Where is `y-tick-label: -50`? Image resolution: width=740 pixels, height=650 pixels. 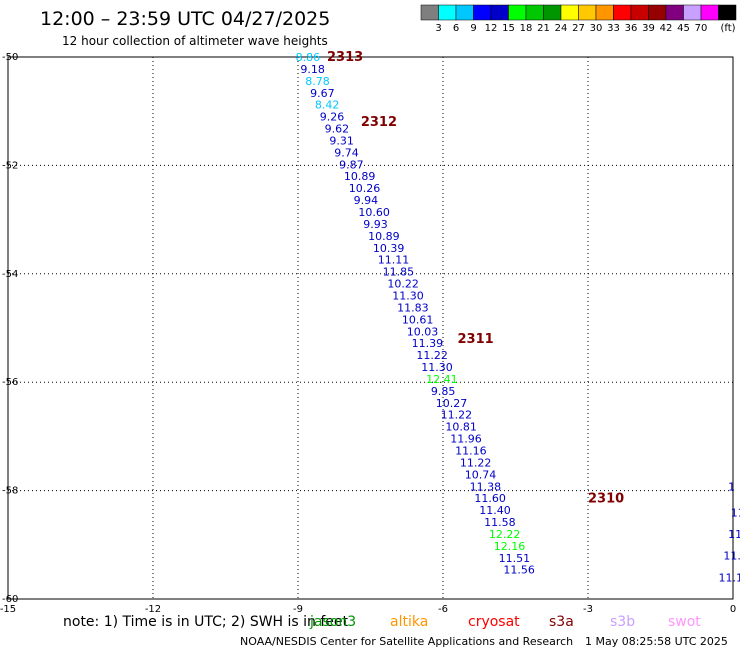 y-tick-label: -50 is located at coordinates (10, 57).